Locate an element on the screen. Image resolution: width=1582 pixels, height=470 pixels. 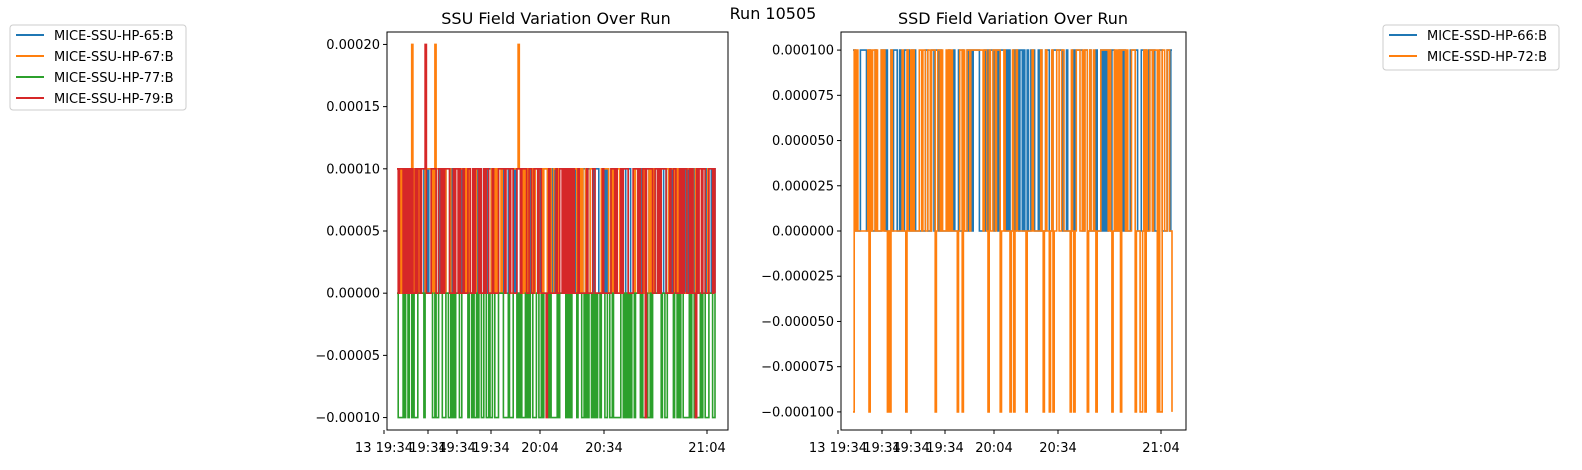
y-tick-label: −0.000025 is located at coordinates (797, 277).